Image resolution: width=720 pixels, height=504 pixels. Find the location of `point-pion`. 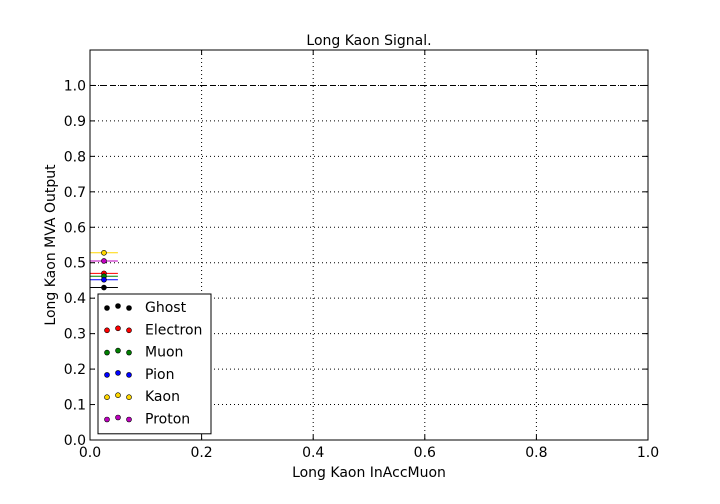

point-pion is located at coordinates (104, 279).